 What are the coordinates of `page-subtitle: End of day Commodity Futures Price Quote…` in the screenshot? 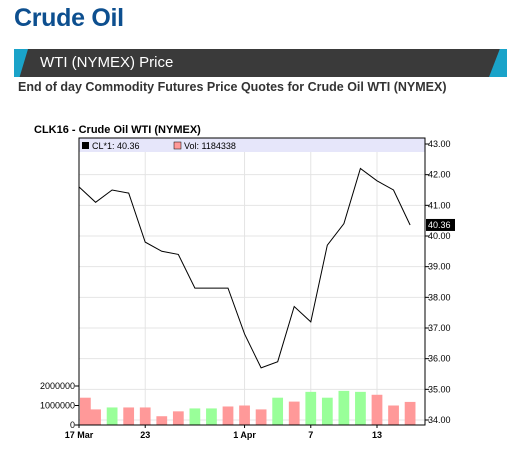 It's located at (232, 87).